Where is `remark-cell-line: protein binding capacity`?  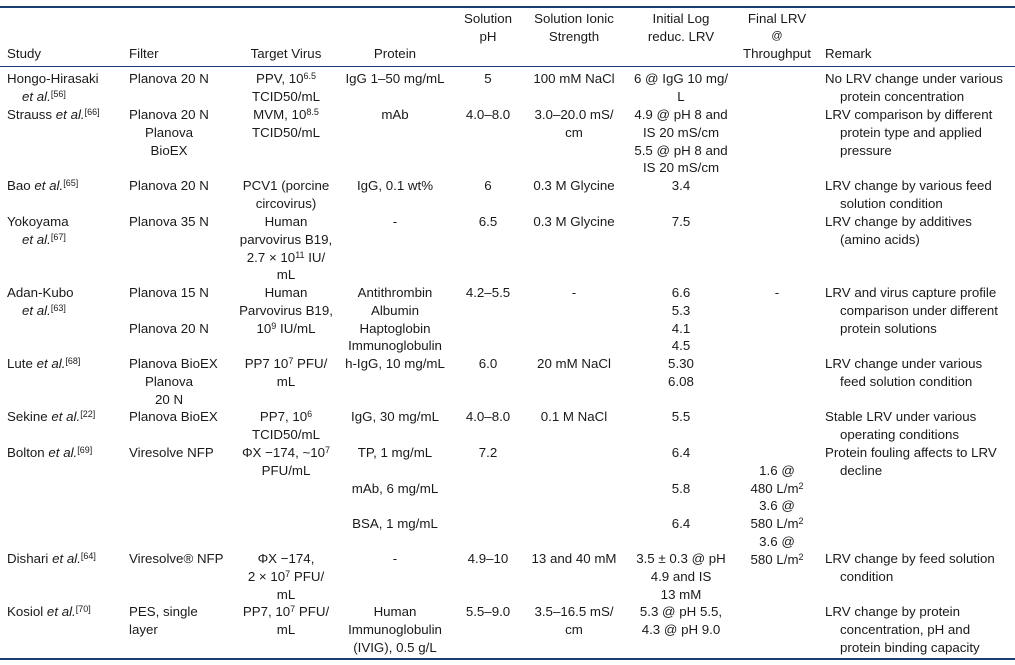
remark-cell-line: protein binding capacity is located at coordinates (910, 647).